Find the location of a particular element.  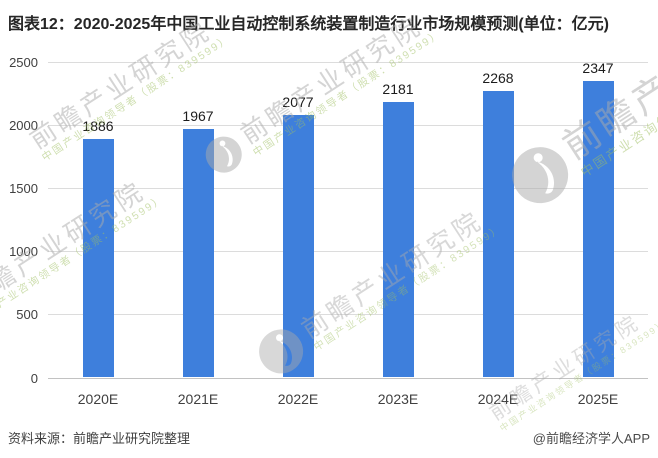

y-tick-label-1500: 1500 is located at coordinates (23, 189).